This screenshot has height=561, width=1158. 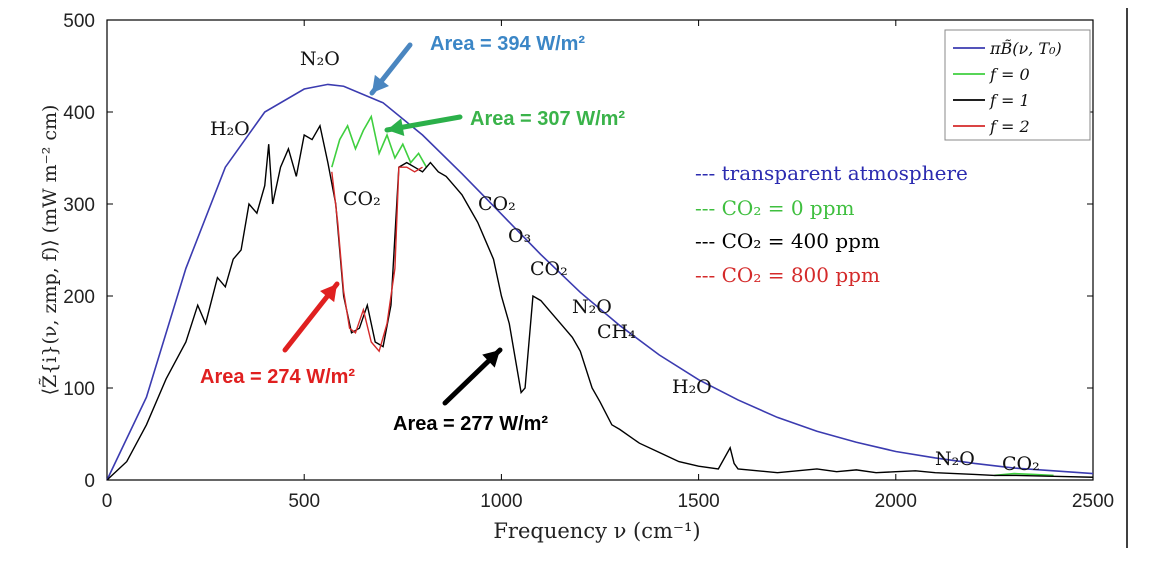 What do you see at coordinates (277, 377) in the screenshot?
I see `area-annotation: Area = 274 W/m²` at bounding box center [277, 377].